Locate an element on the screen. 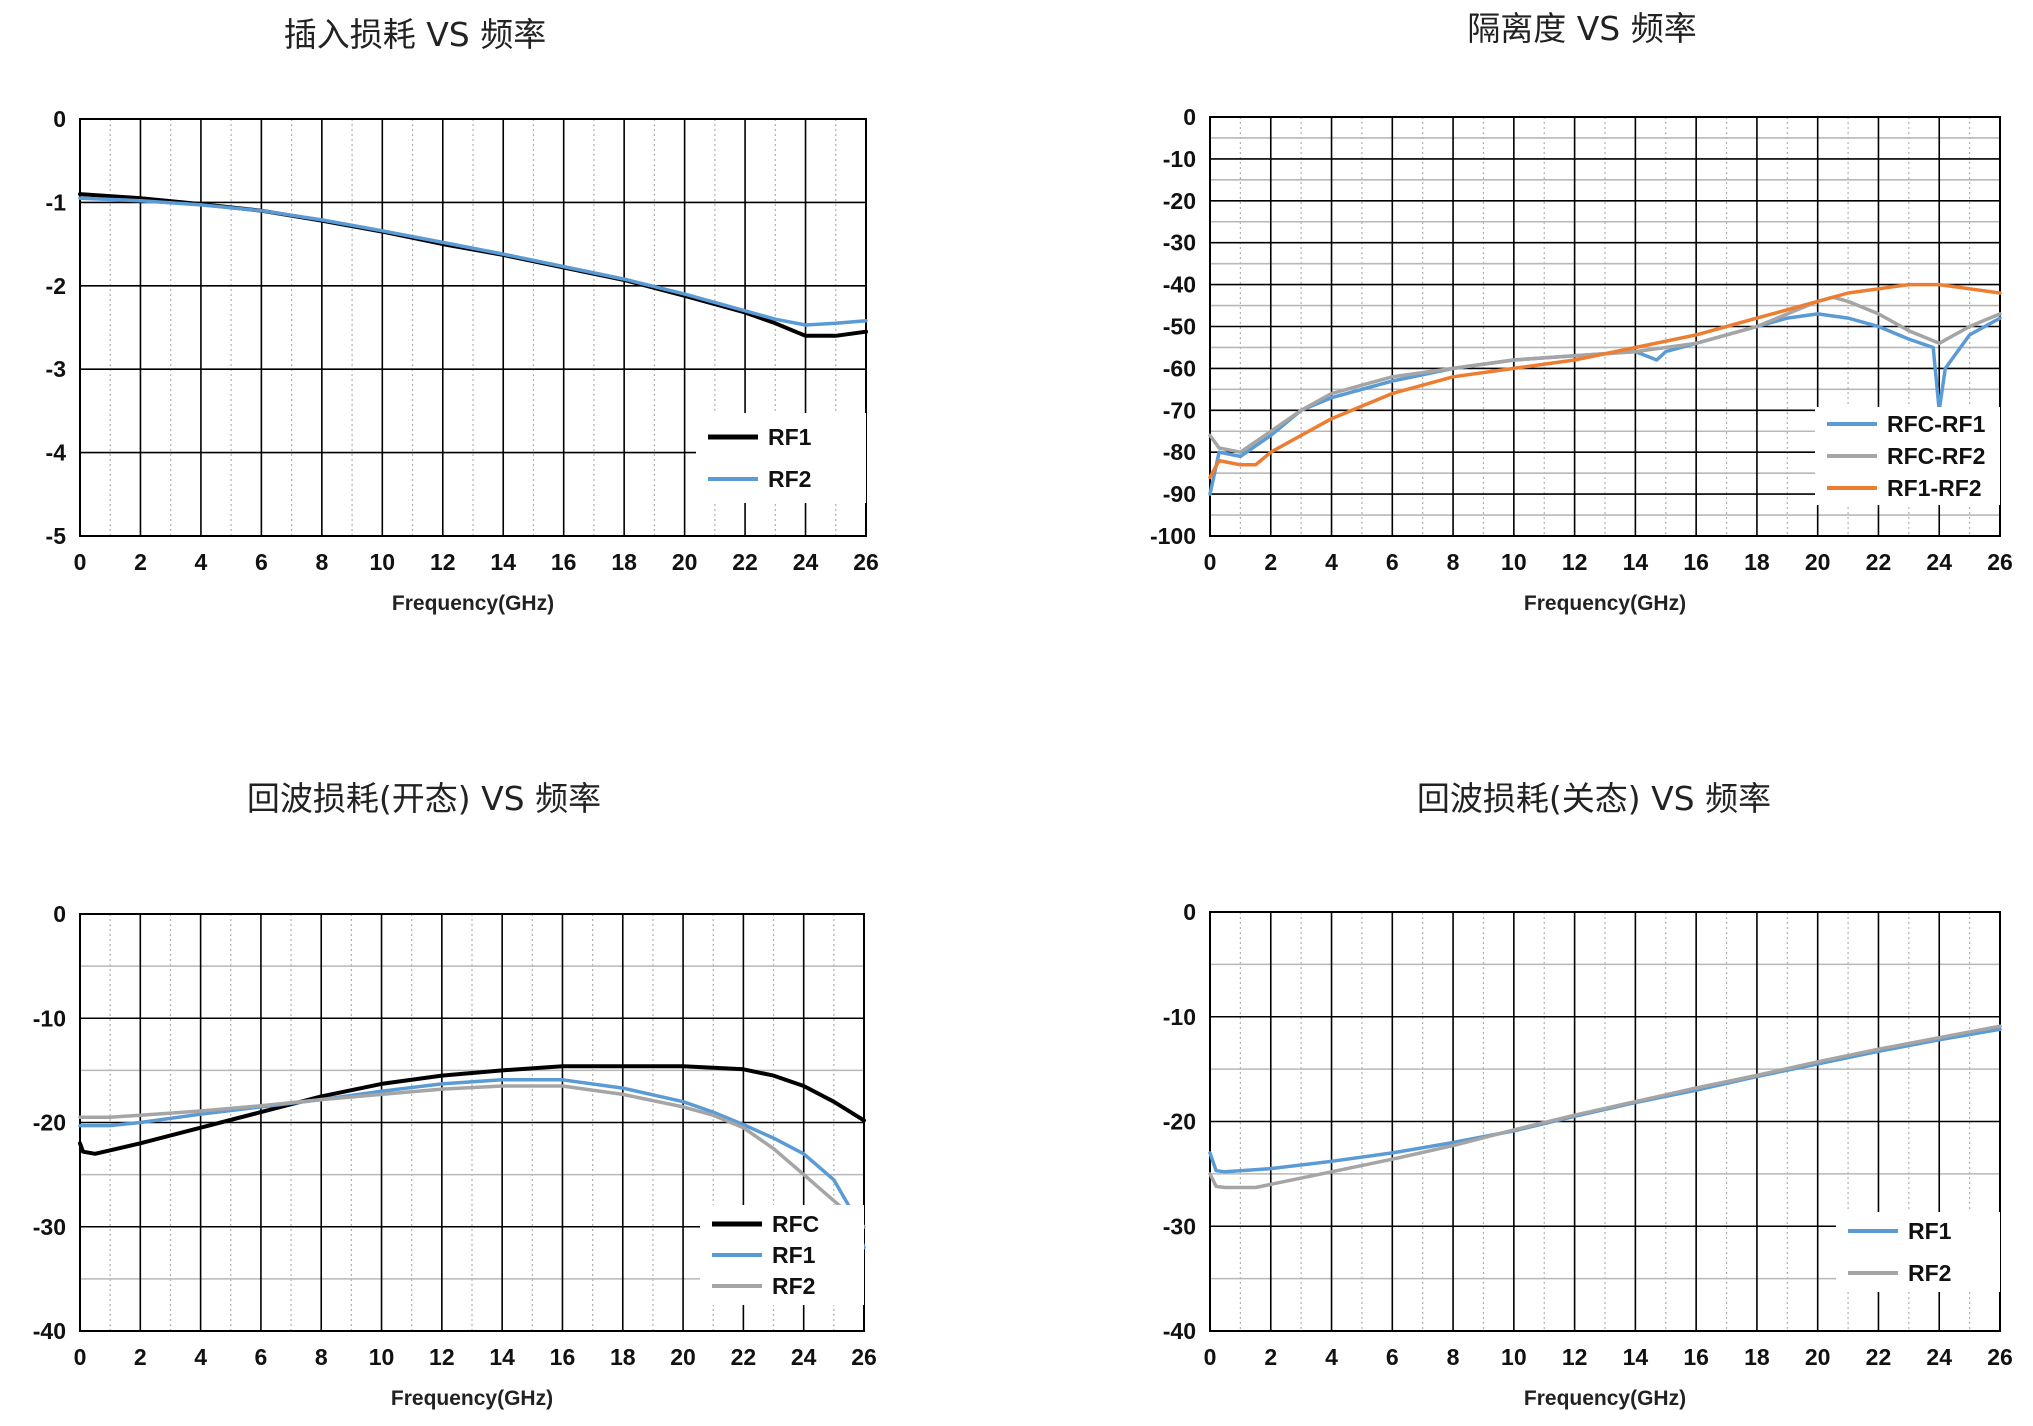 The height and width of the screenshot is (1426, 2033). legend-label: RFC-RF2 is located at coordinates (1936, 456).